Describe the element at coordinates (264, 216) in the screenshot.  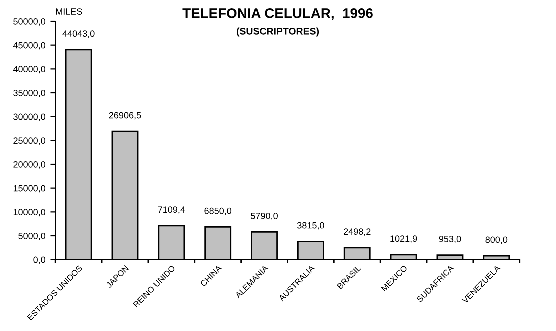
I see `data-label: 5790,0` at that location.